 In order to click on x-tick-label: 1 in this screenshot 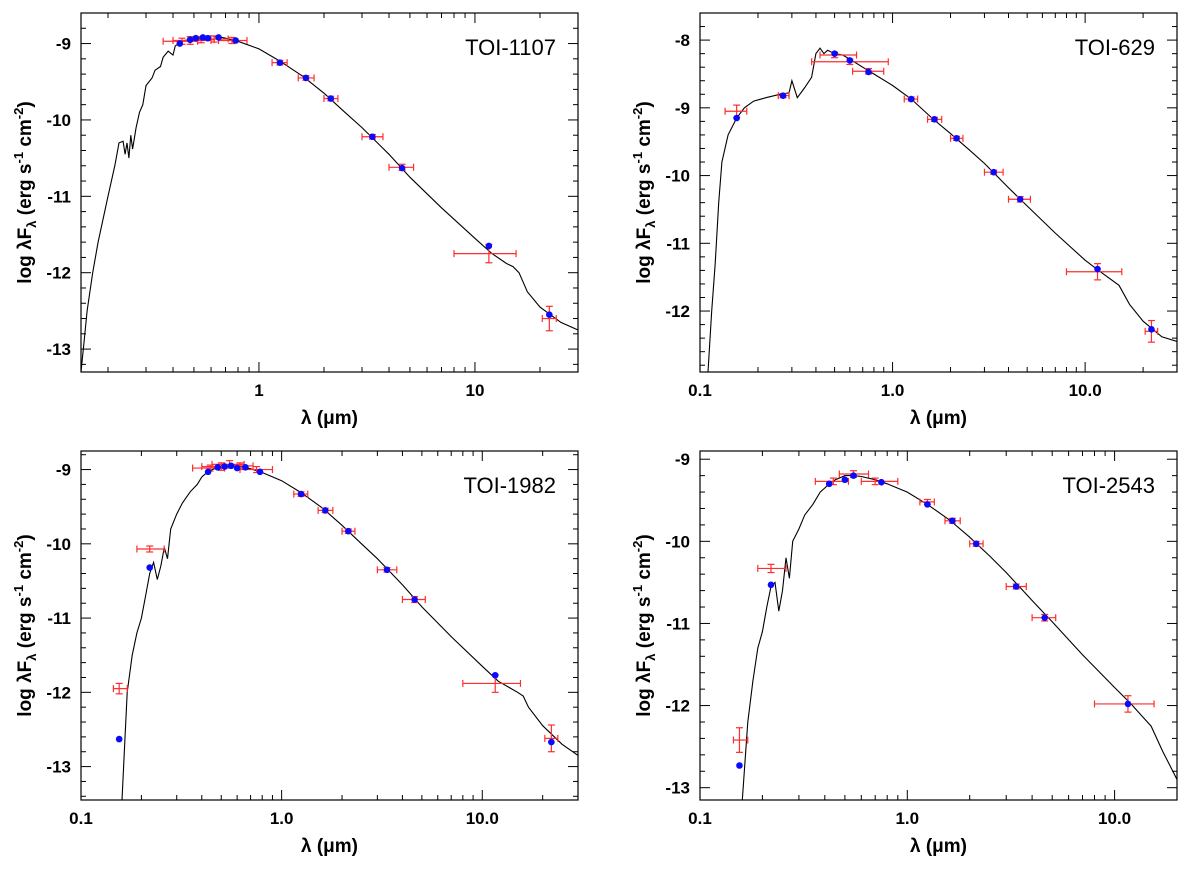, I will do `click(258, 390)`.